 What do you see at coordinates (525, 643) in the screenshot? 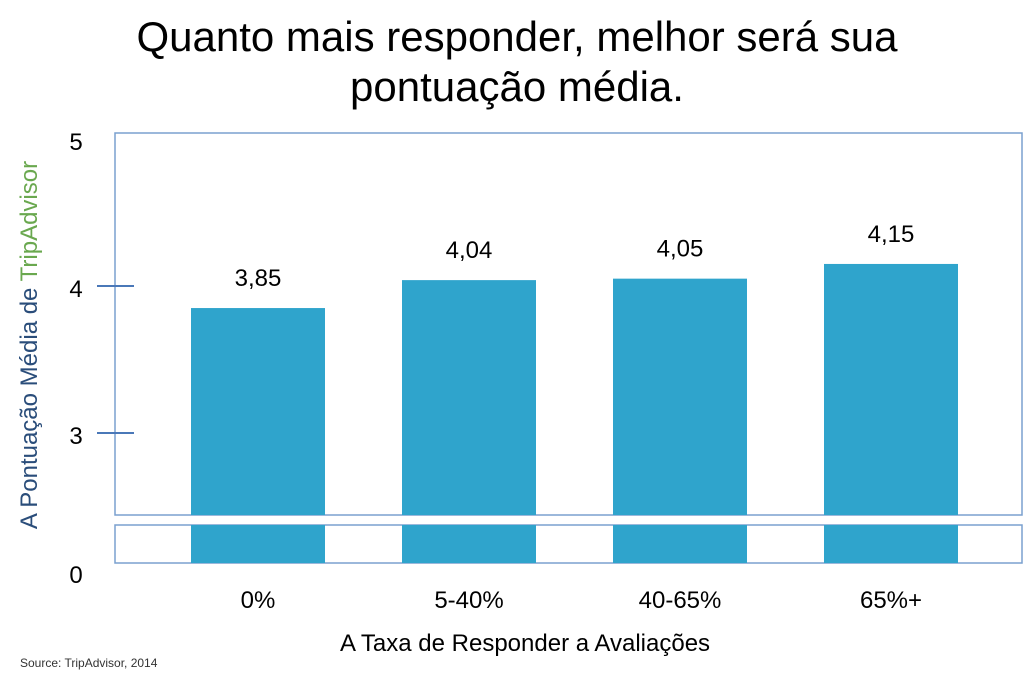
I see `x-axis-label: A Taxa de Responder a Avaliações` at bounding box center [525, 643].